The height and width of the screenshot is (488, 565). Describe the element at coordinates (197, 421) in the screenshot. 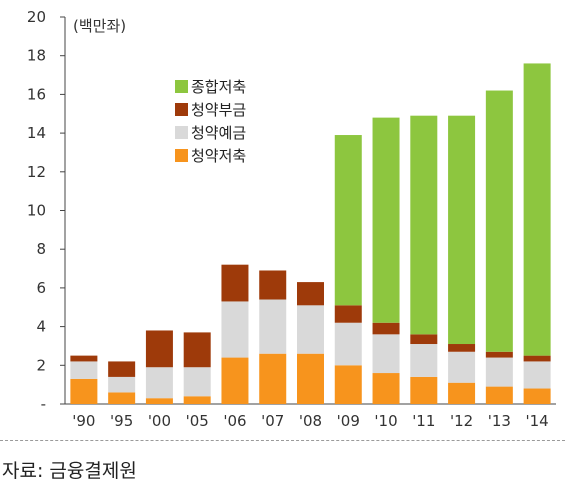

I see `x-tick-label: '05` at that location.